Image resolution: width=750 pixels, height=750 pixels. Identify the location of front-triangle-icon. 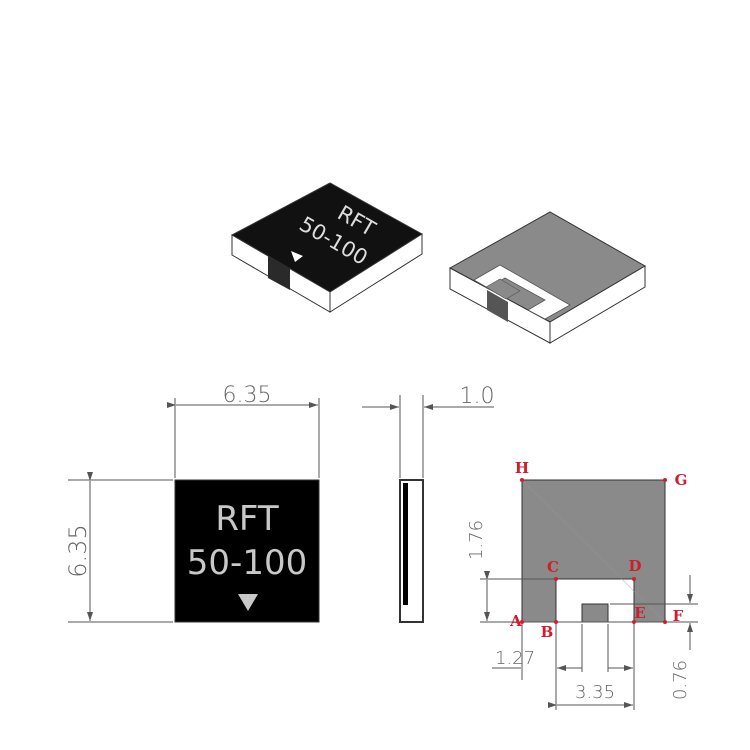
(248, 602).